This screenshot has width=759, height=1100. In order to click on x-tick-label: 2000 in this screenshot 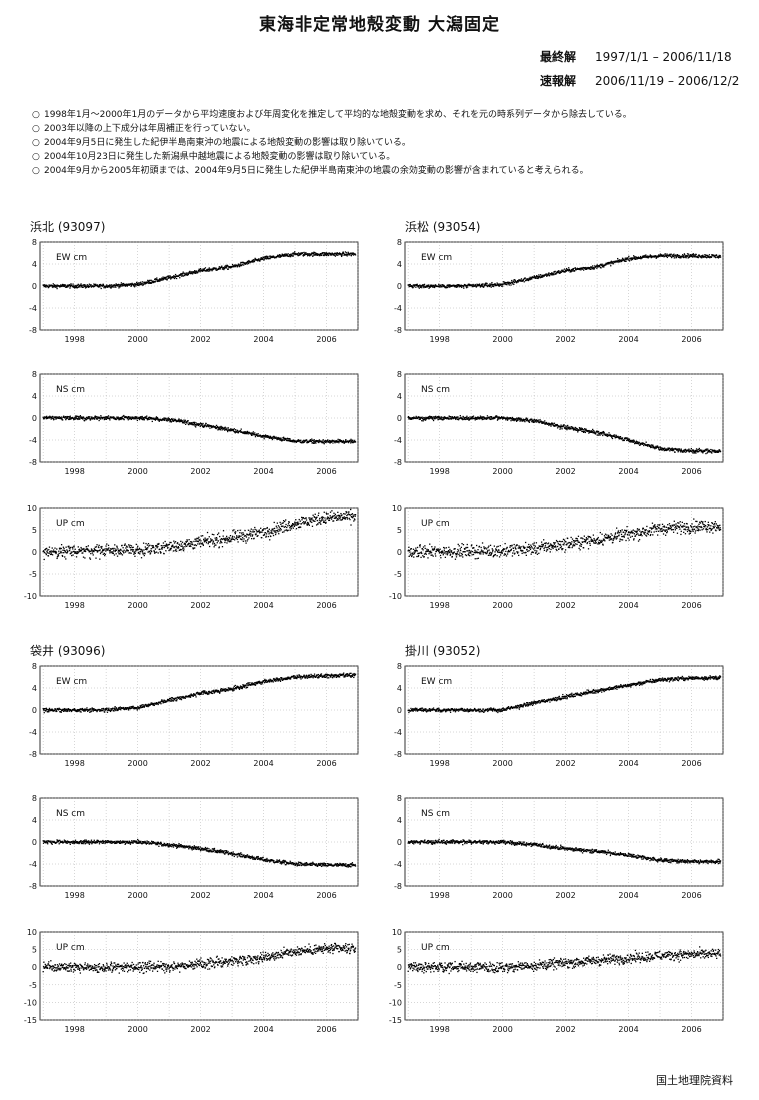, I will do `click(137, 605)`.